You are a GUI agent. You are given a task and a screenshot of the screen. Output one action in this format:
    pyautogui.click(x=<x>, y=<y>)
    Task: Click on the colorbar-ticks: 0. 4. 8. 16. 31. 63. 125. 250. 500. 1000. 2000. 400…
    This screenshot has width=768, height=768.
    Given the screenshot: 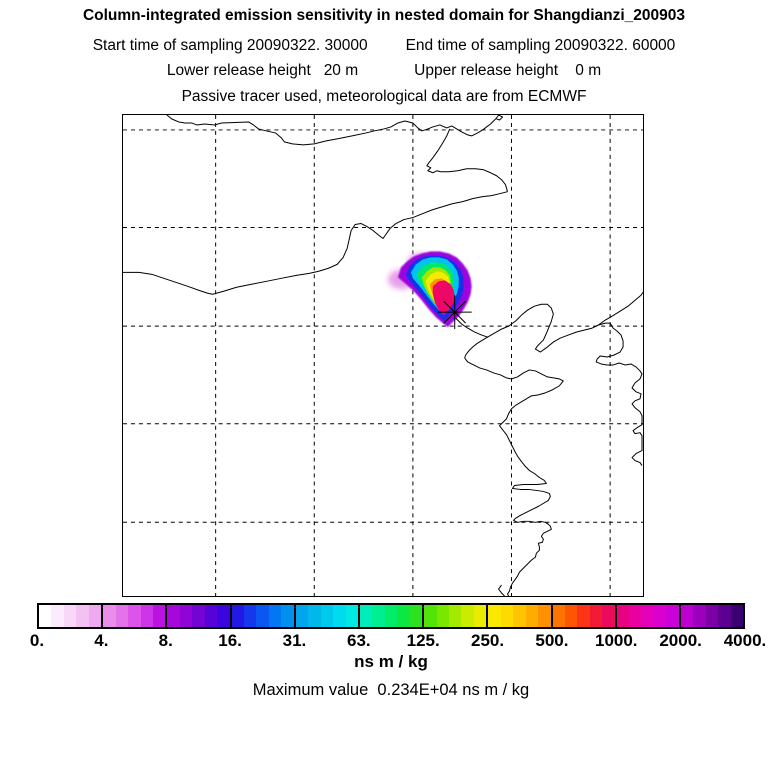 What is the action you would take?
    pyautogui.click(x=398, y=641)
    